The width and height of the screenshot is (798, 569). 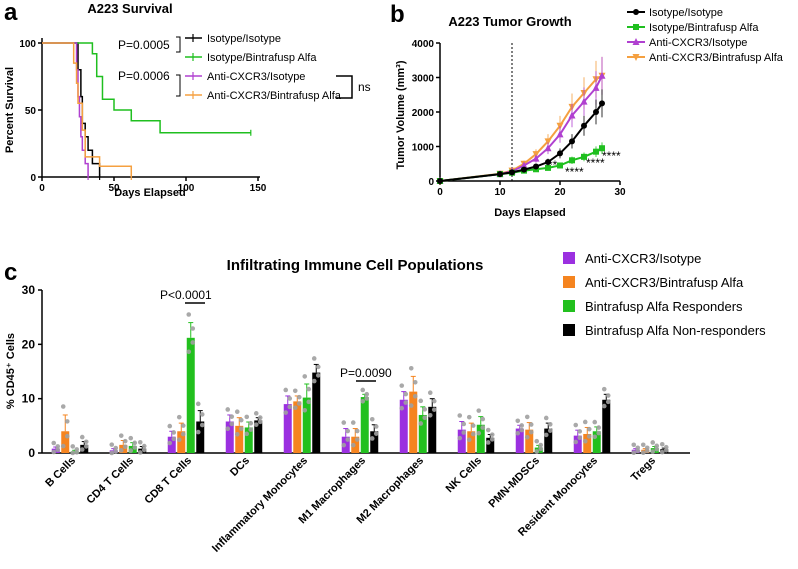 I want to click on survival-xtick-label: 50, so click(x=114, y=188).